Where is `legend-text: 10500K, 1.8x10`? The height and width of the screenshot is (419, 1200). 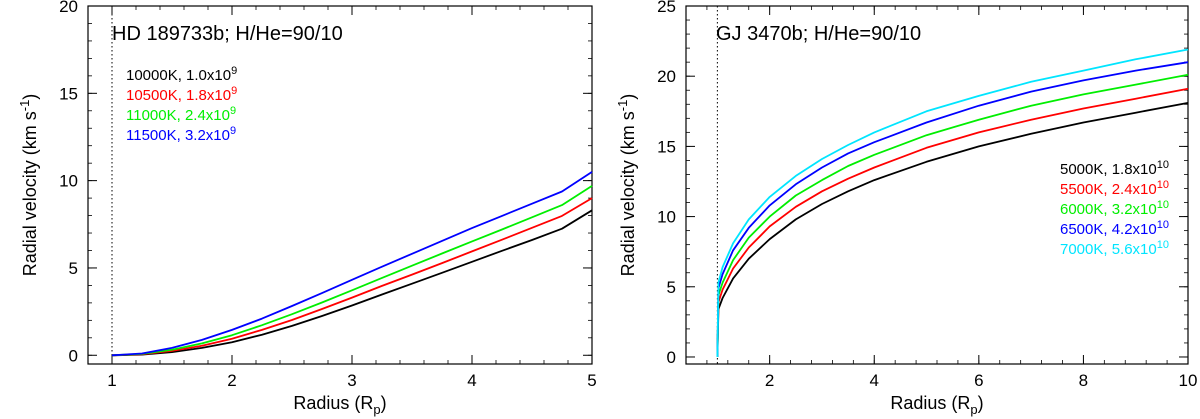 legend-text: 10500K, 1.8x10 is located at coordinates (178, 95).